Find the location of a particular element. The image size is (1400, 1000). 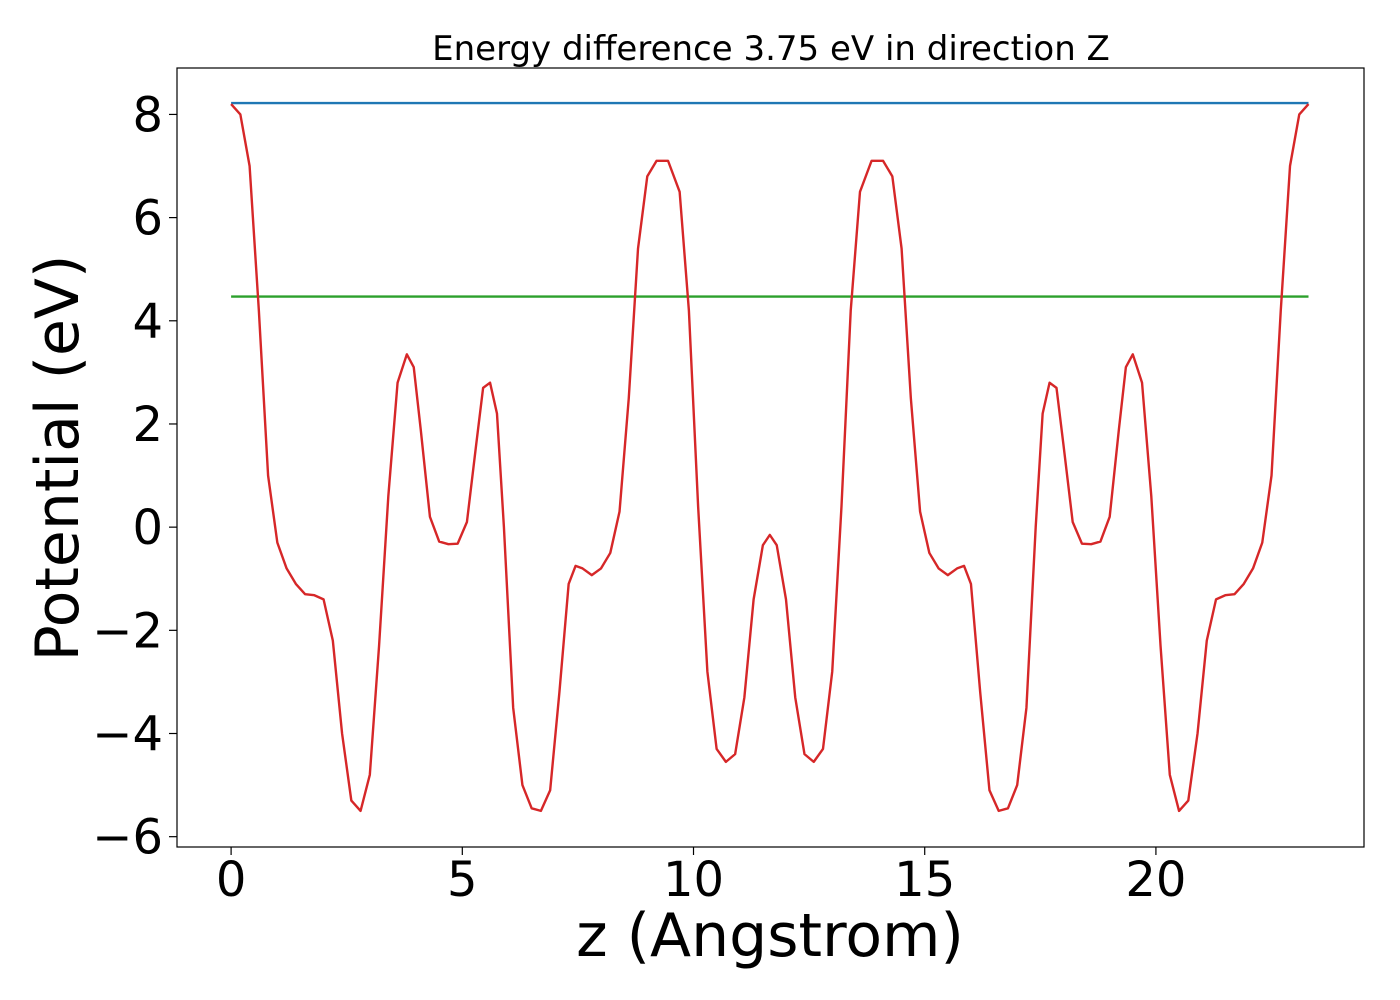

x-tick-label: 0 is located at coordinates (231, 880).